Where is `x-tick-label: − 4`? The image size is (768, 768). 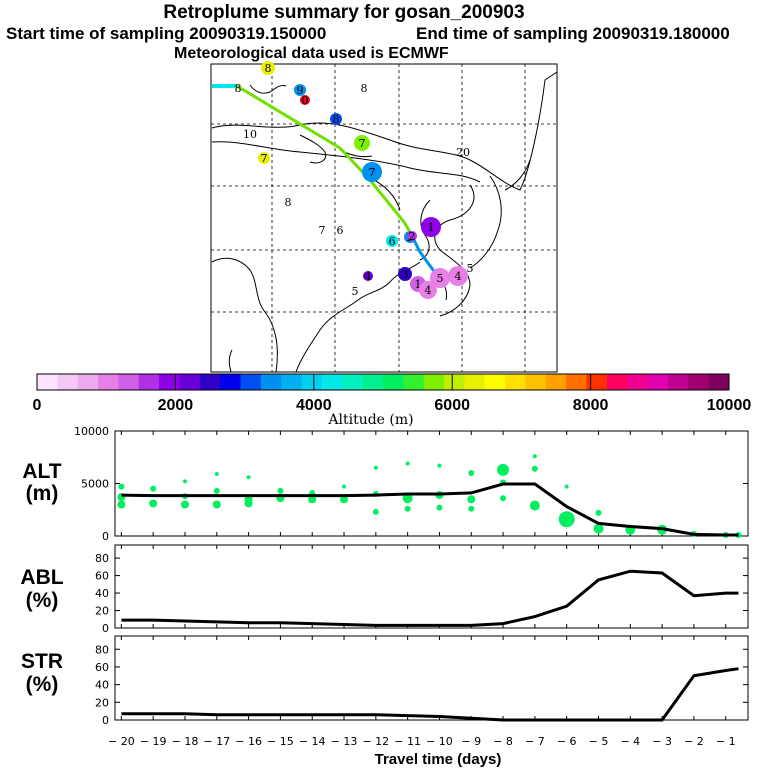
x-tick-label: − 4 is located at coordinates (630, 741).